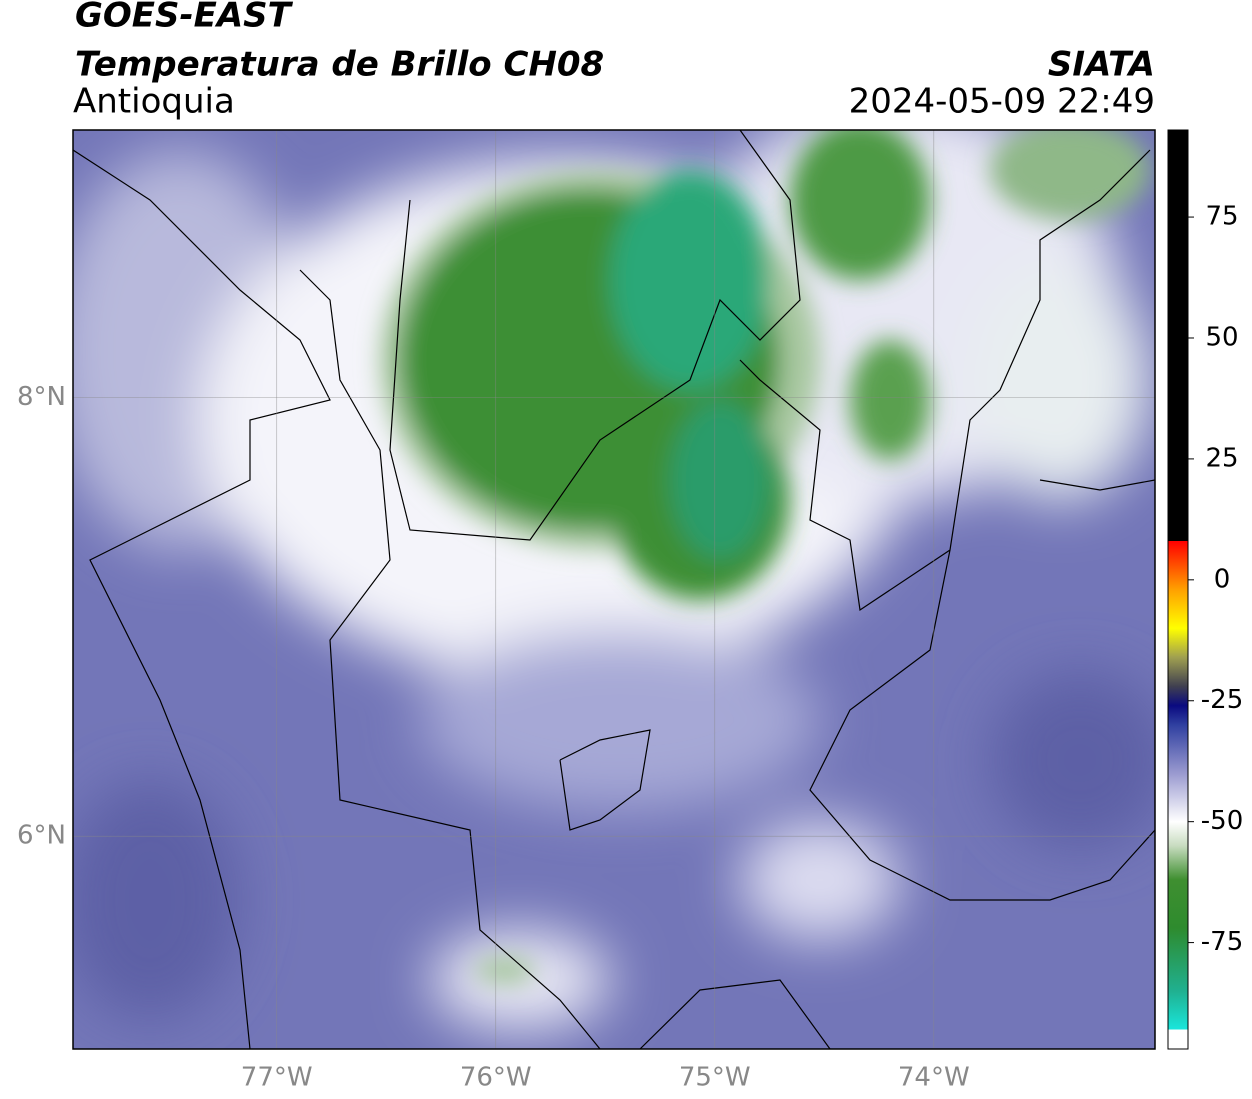 This screenshot has height=1099, width=1252. I want to click on colorbar-tick-label: -50, so click(1222, 821).